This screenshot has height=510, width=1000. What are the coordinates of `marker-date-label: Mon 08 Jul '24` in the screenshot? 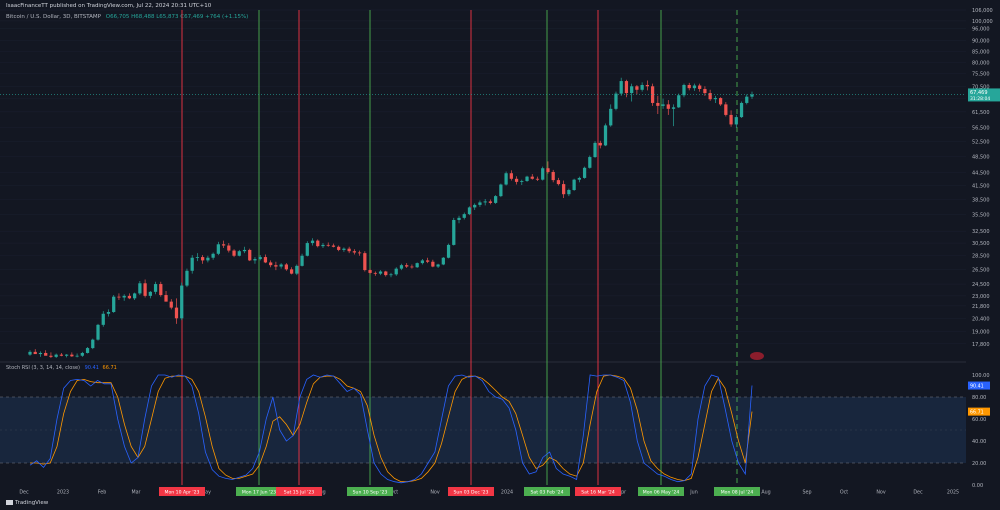 It's located at (737, 493).